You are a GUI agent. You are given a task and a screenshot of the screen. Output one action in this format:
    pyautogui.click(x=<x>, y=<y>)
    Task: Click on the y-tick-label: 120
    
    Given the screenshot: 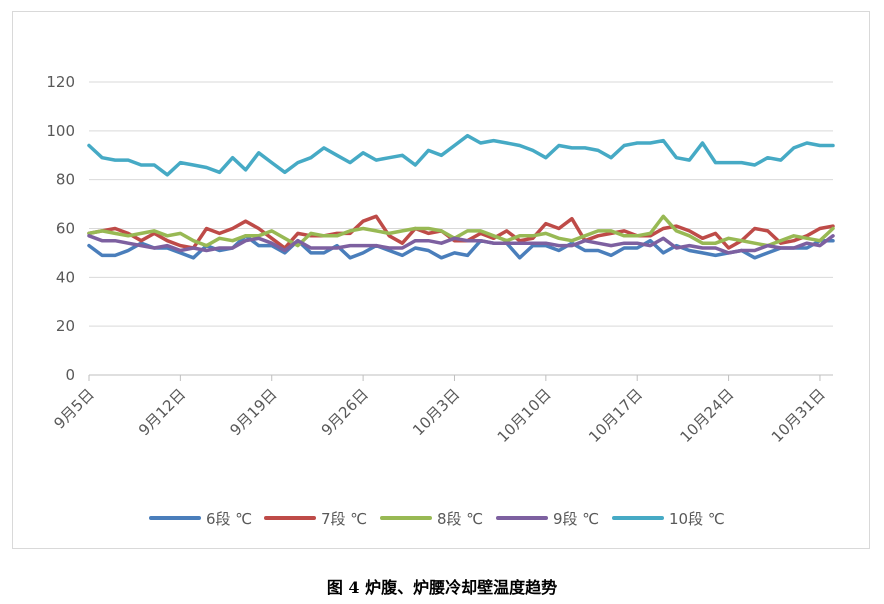 What is the action you would take?
    pyautogui.click(x=60, y=82)
    